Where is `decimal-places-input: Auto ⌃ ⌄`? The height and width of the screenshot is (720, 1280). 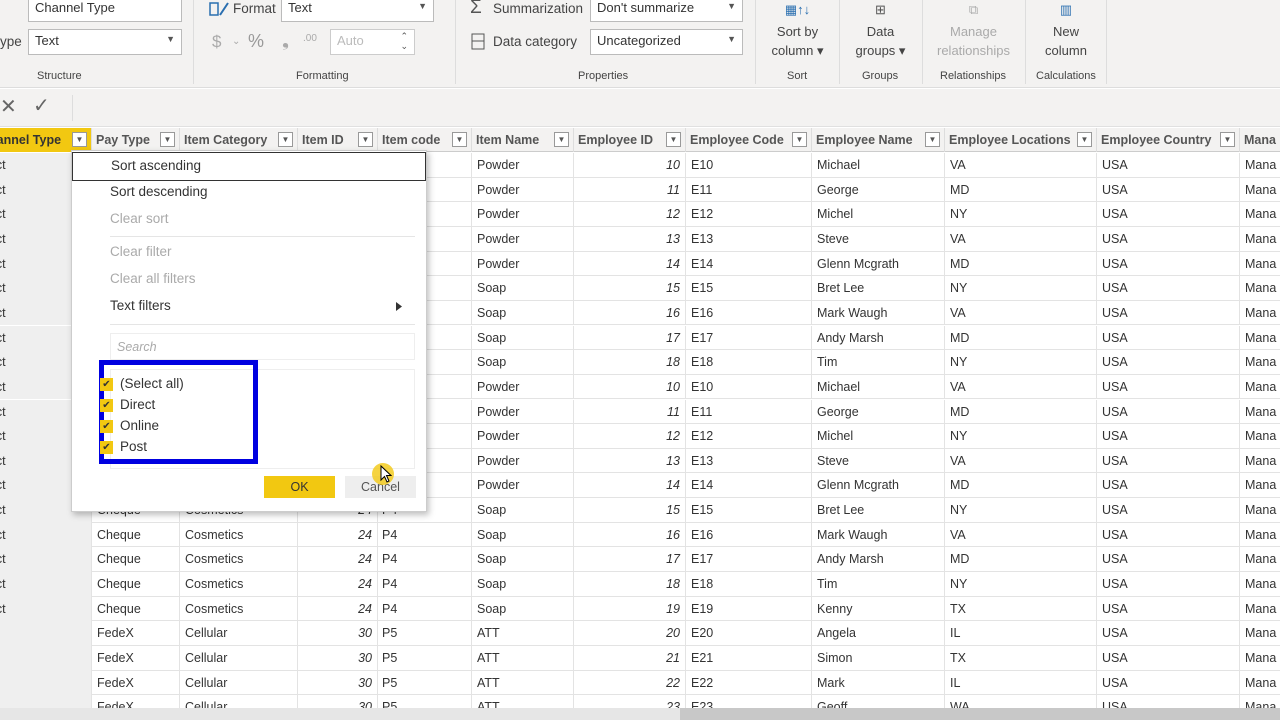
decimal-places-input: Auto ⌃ ⌄ is located at coordinates (372, 42).